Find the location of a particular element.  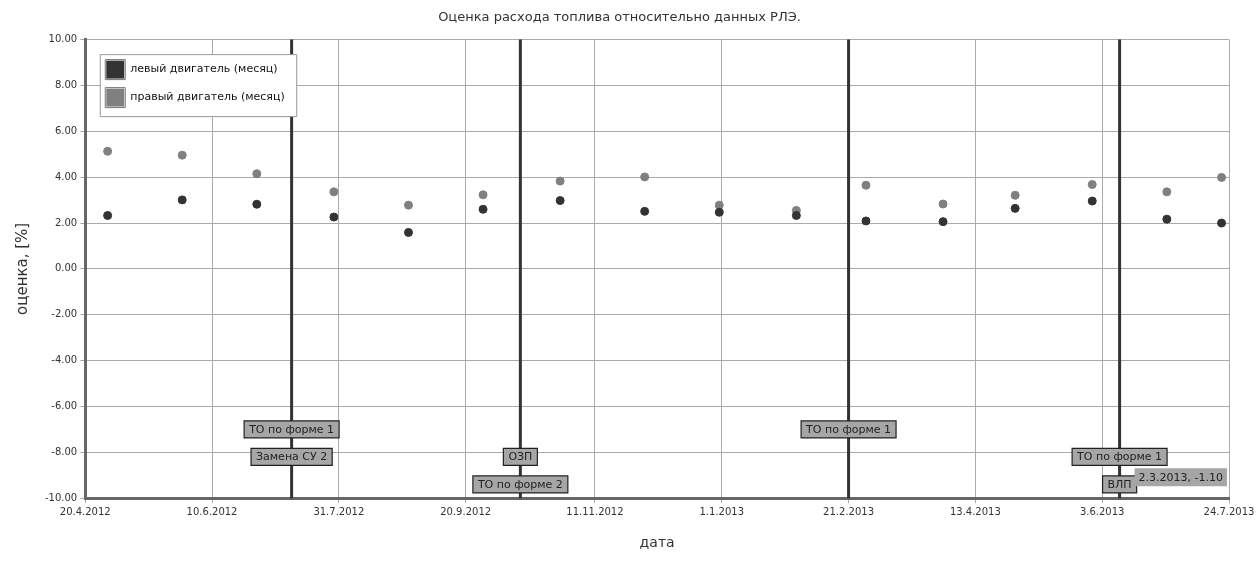

y-tick-label: 8.00 is located at coordinates (66, 85).